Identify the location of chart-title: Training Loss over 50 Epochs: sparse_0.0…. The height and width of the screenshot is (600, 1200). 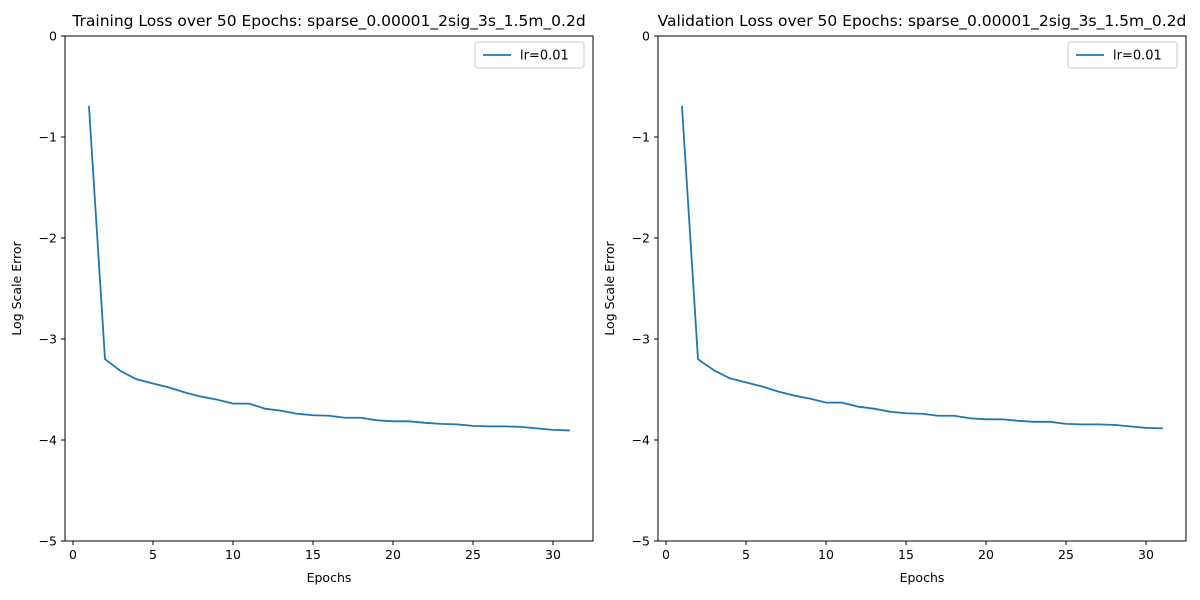
(328, 21).